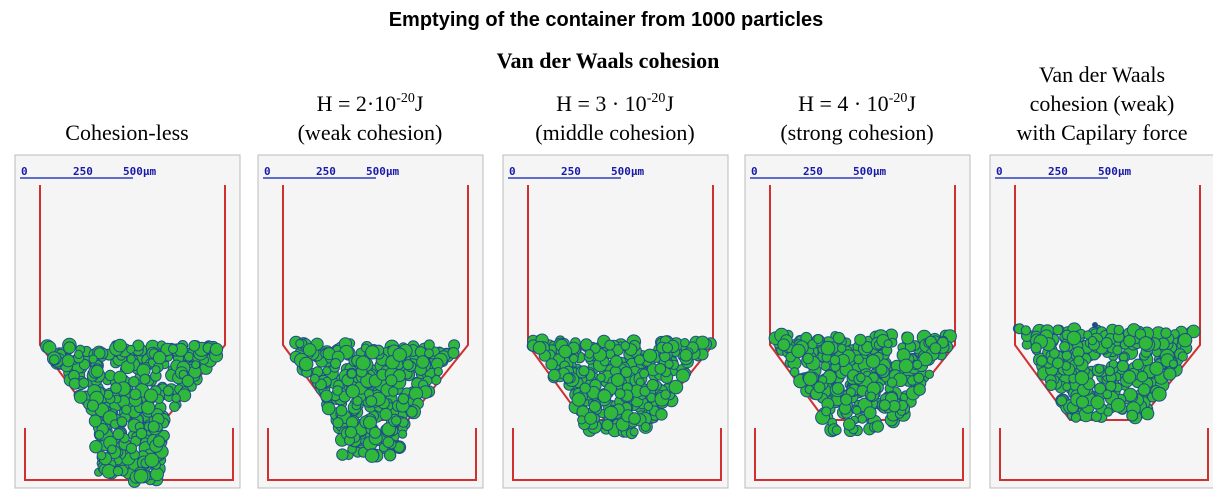 The width and height of the screenshot is (1213, 493). I want to click on panel-frame, so click(615, 321).